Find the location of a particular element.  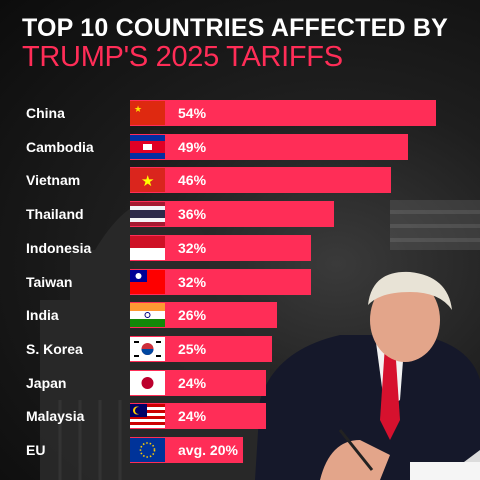

chart-title: TOP 10 COUNTRIES AFFECTED BY is located at coordinates (235, 28).